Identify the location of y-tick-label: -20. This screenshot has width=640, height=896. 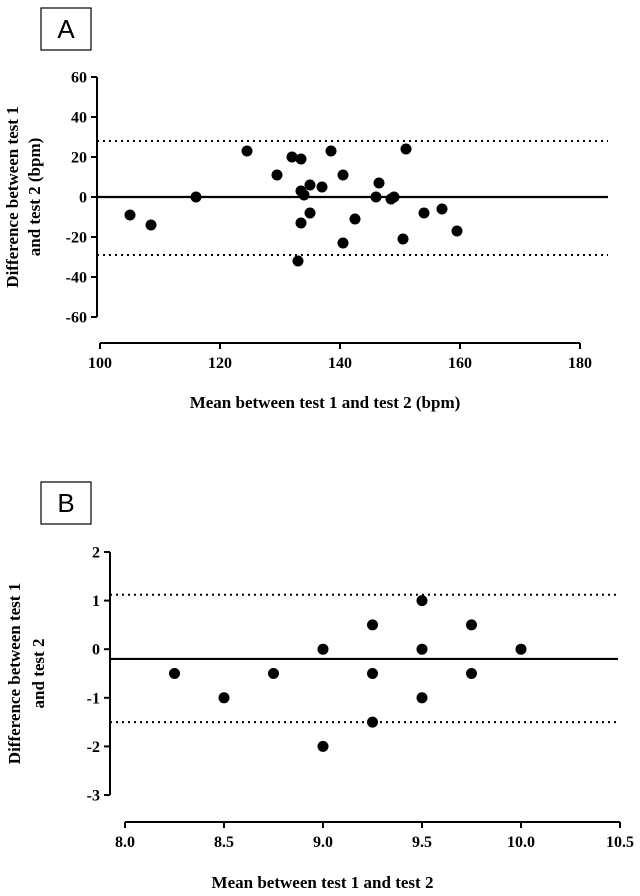
(76, 238).